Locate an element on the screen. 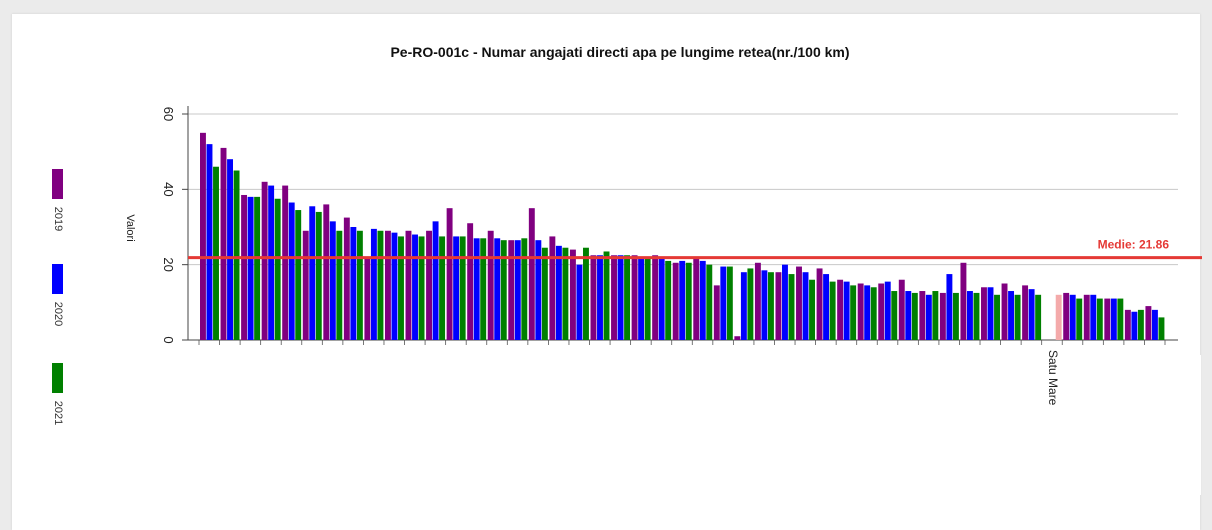  legend: 2019 2020 2021 is located at coordinates (61, 315).